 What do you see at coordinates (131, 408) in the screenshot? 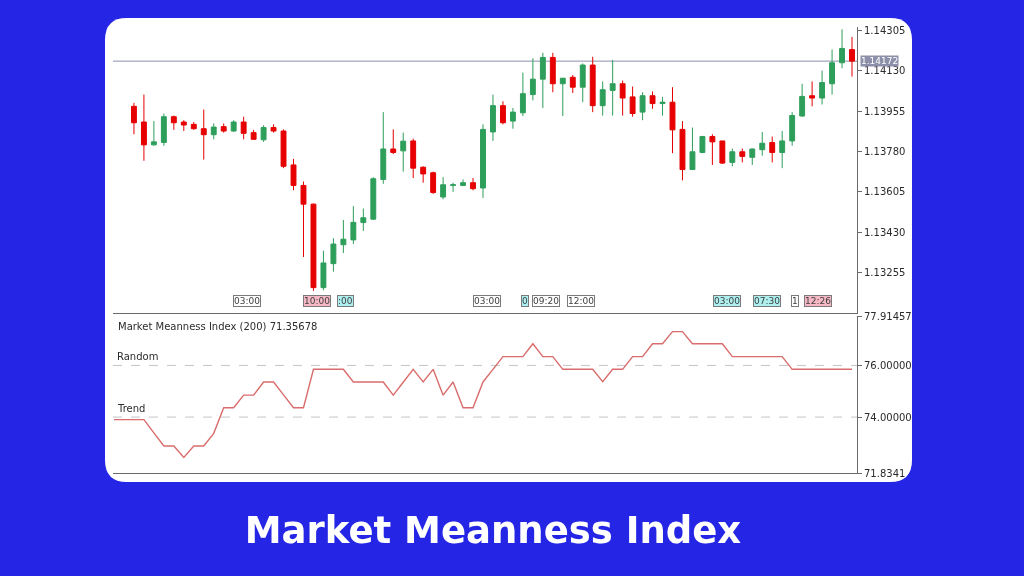
I see `ref-line-label: Trend` at bounding box center [131, 408].